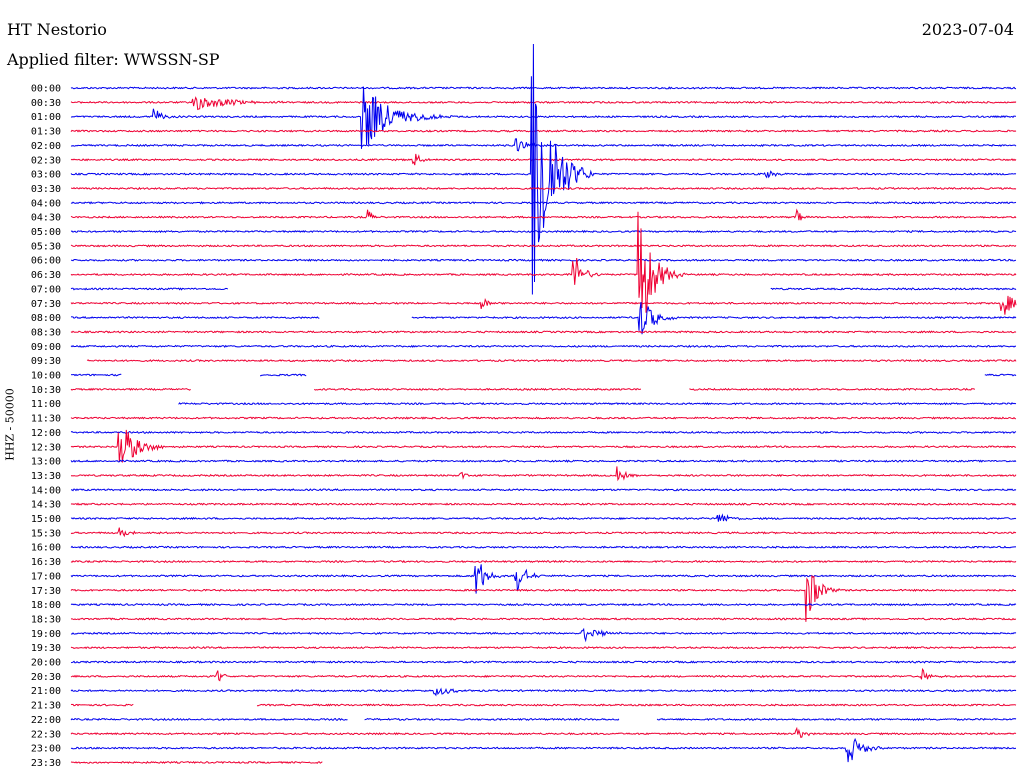  What do you see at coordinates (46, 562) in the screenshot?
I see `time-tick-label: 16:30` at bounding box center [46, 562].